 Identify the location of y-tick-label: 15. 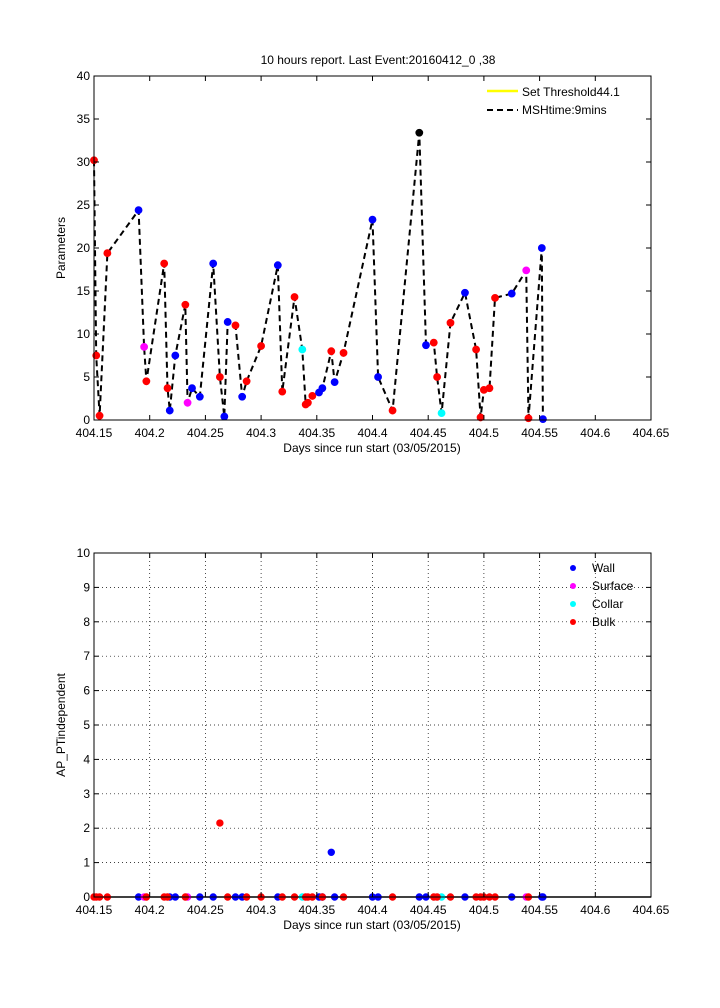
(84, 291).